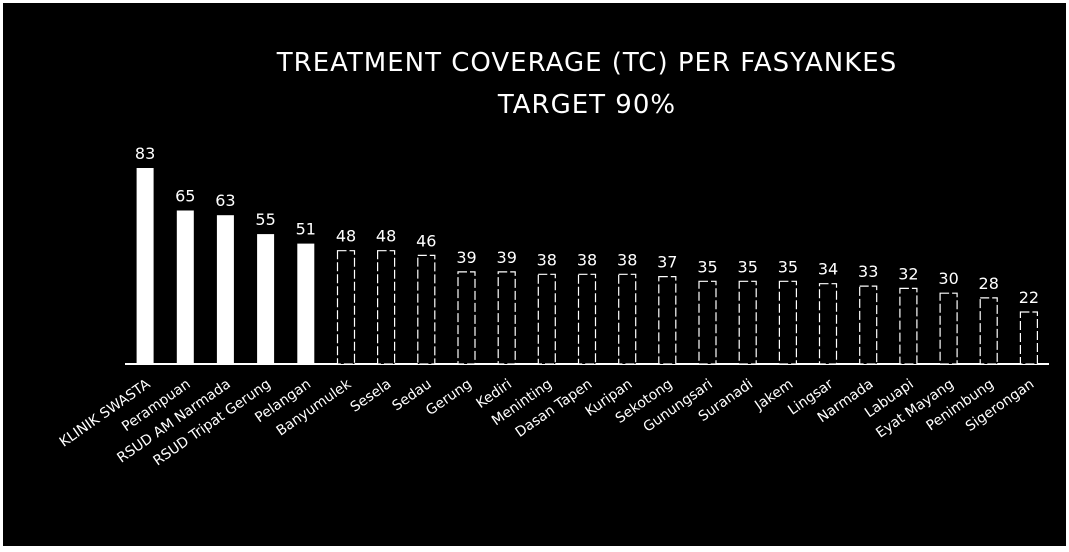 Image resolution: width=1069 pixels, height=552 pixels. Describe the element at coordinates (466, 257) in the screenshot. I see `value-label-9: 39` at that location.